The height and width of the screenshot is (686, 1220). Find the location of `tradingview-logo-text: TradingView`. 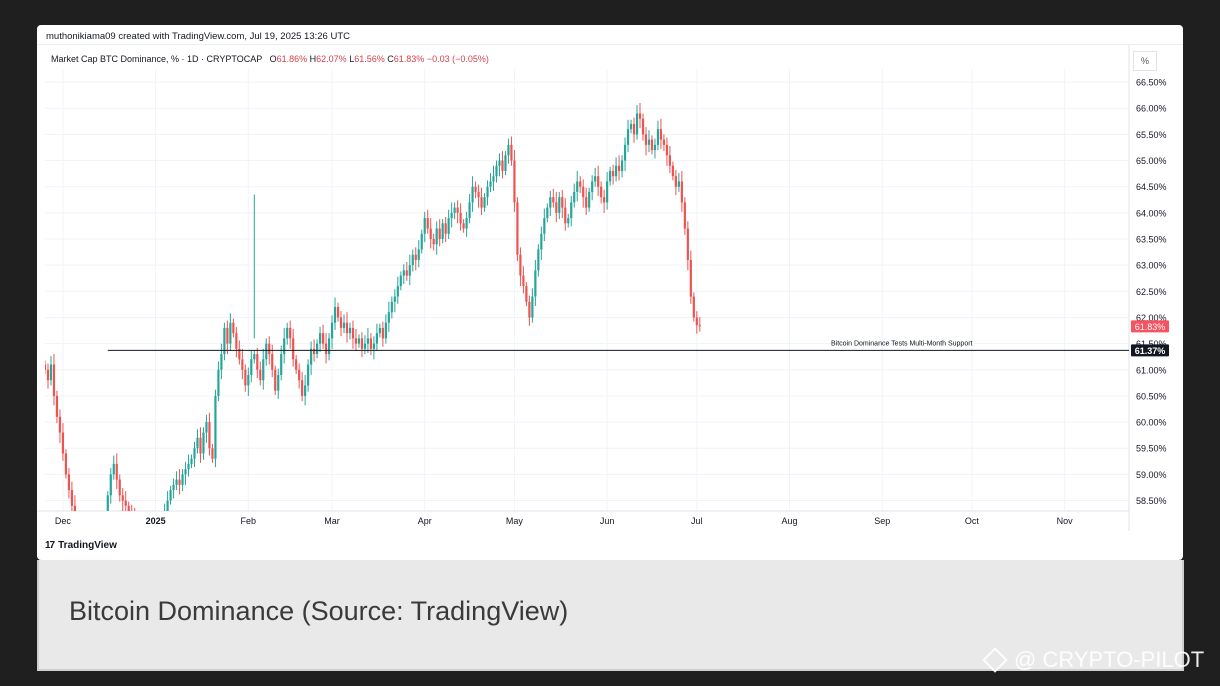

tradingview-logo-text: TradingView is located at coordinates (87, 545).